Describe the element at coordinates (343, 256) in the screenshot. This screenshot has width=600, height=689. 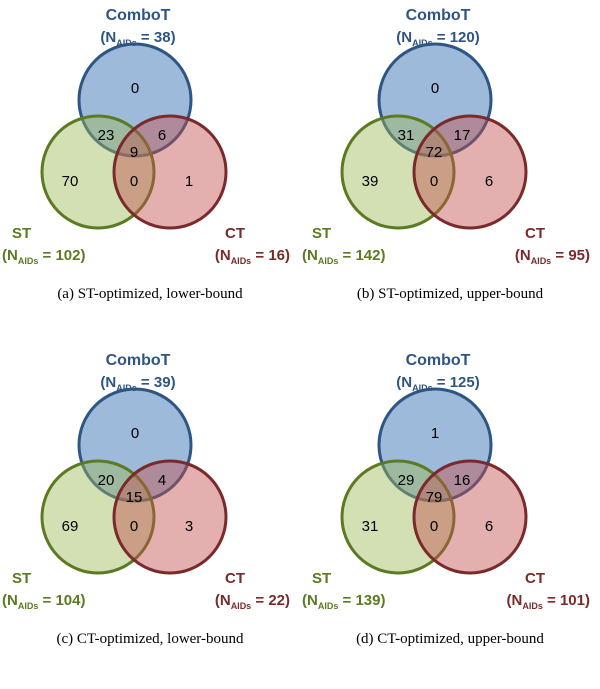
I see `st-count: (NAIDs = 142)` at that location.